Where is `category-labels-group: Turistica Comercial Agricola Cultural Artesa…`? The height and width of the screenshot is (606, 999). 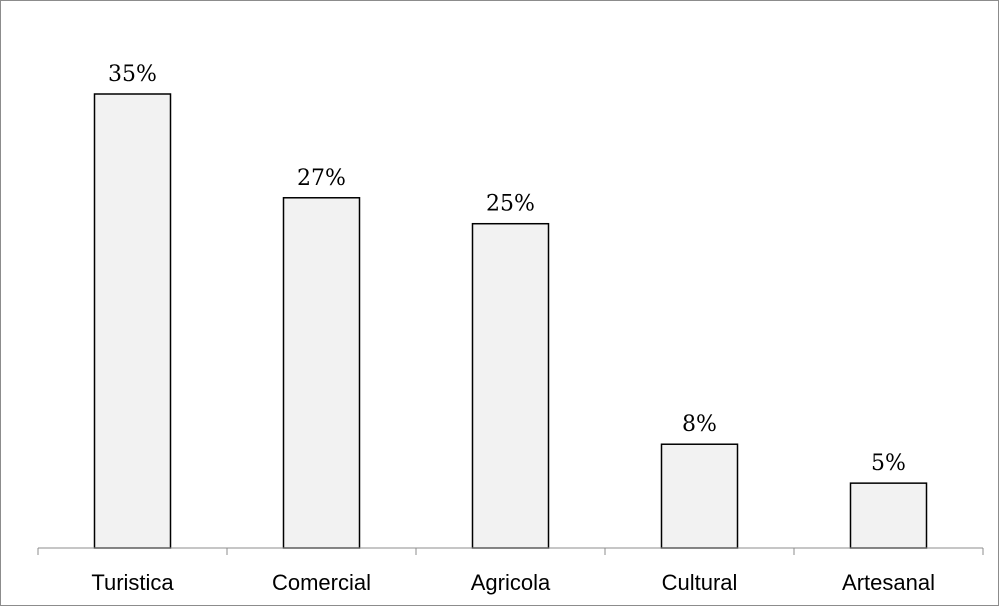 category-labels-group: Turistica Comercial Agricola Cultural Artesa… is located at coordinates (513, 582).